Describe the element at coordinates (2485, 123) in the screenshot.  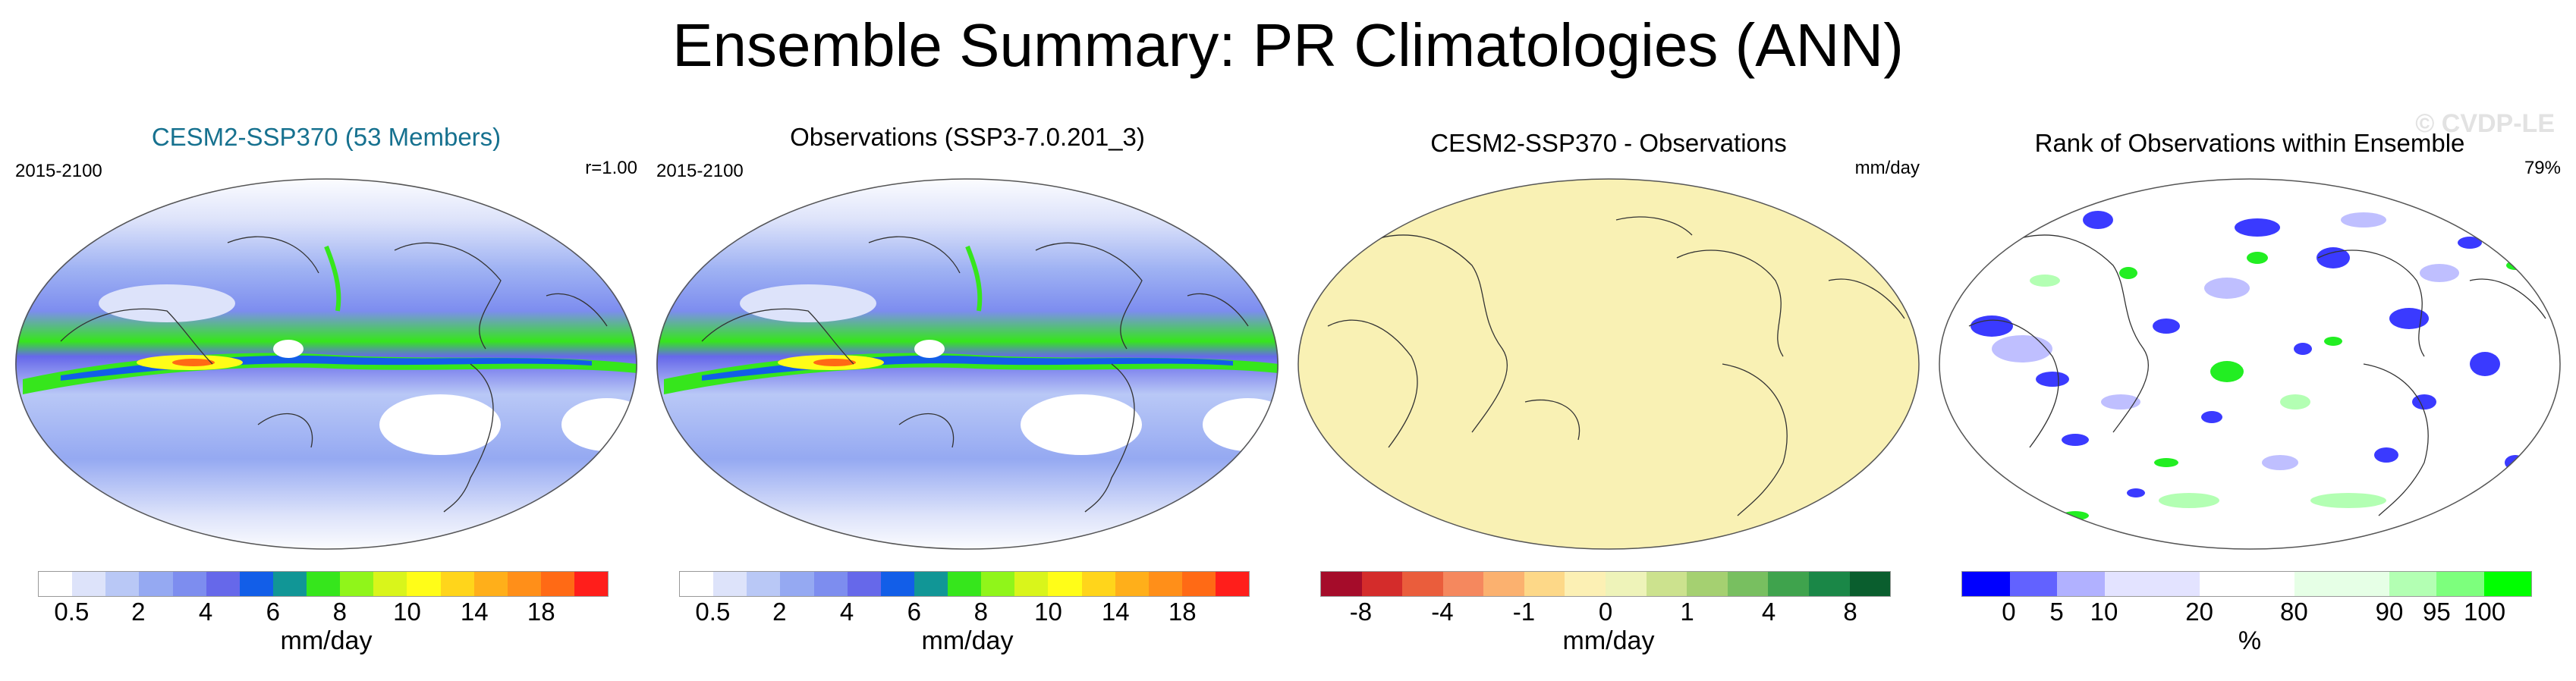
I see `watermark: © CVDP-LE` at that location.